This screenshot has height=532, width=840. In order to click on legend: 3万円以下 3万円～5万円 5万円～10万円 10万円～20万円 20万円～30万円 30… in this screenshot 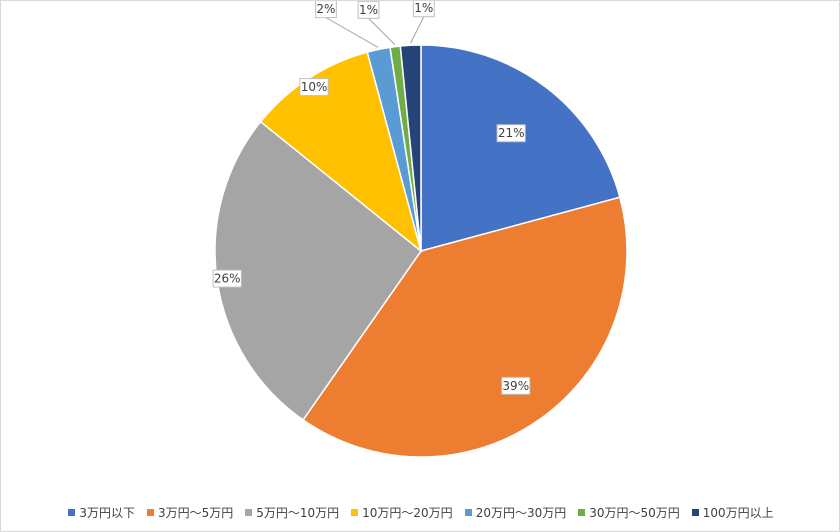, I will do `click(420, 512)`.